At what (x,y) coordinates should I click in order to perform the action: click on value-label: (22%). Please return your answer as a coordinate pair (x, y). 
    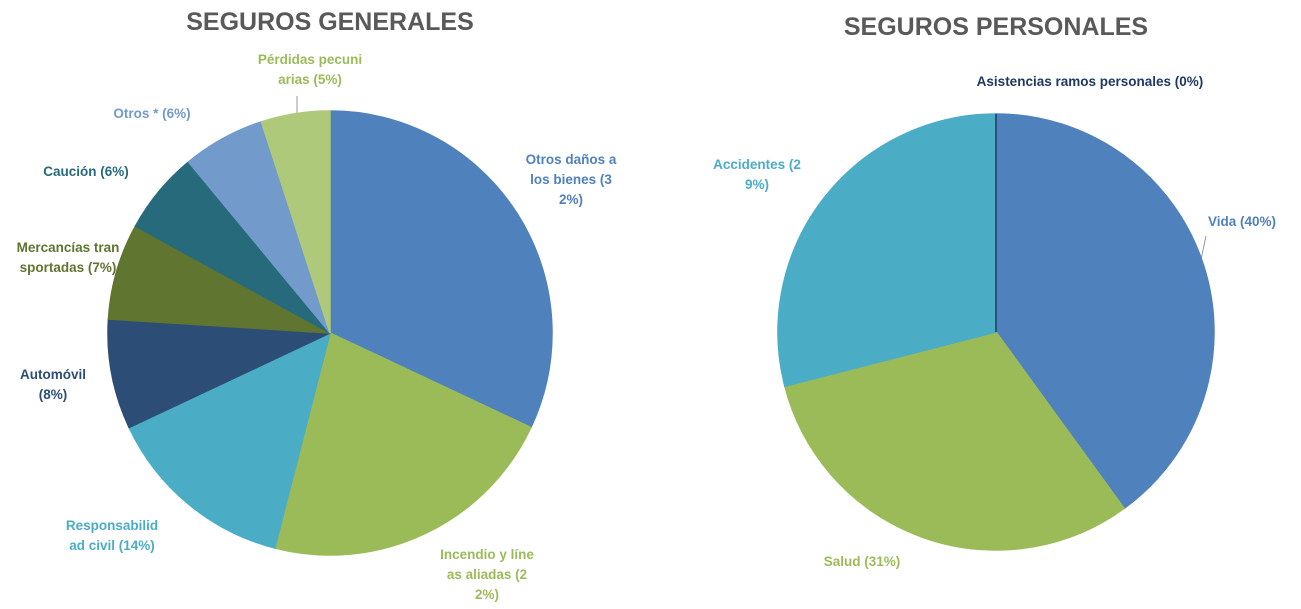
    Looking at the image, I should click on (501, 584).